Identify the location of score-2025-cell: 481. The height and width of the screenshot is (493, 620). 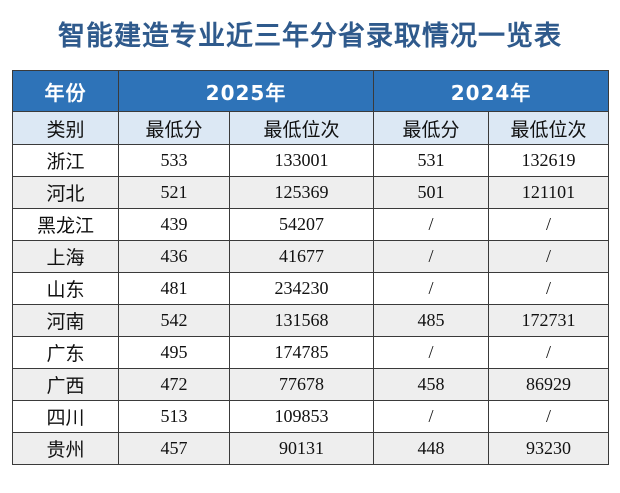
(174, 288).